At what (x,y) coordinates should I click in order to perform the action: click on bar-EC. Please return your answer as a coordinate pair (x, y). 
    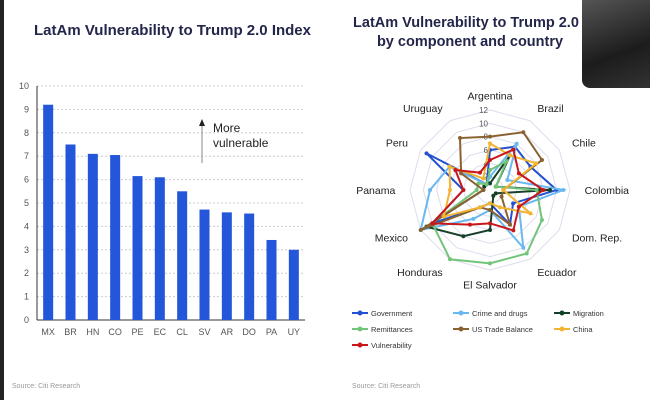
    Looking at the image, I should click on (159, 248).